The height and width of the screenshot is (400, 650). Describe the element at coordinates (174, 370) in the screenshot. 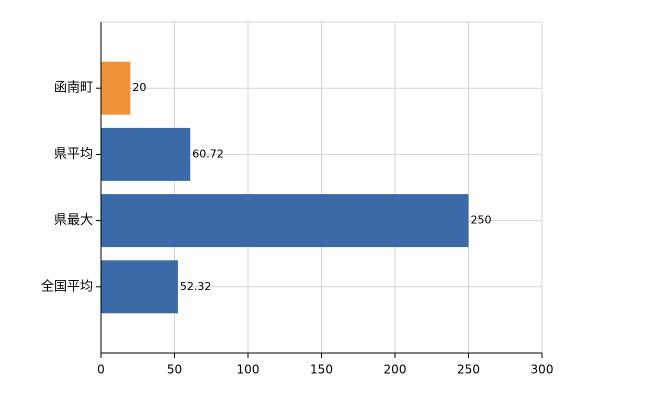

I see `x-tick-label: 50` at that location.